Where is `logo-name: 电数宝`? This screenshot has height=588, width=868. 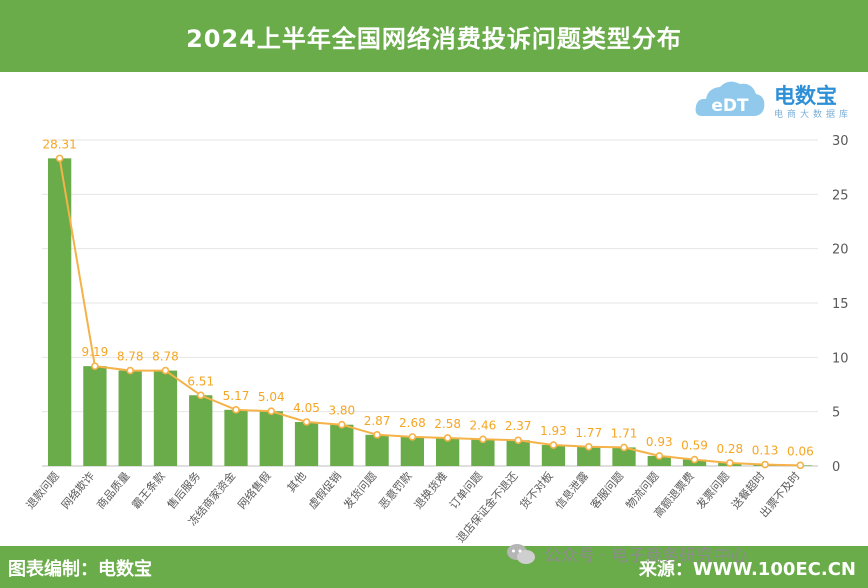
logo-name: 电数宝 is located at coordinates (805, 96).